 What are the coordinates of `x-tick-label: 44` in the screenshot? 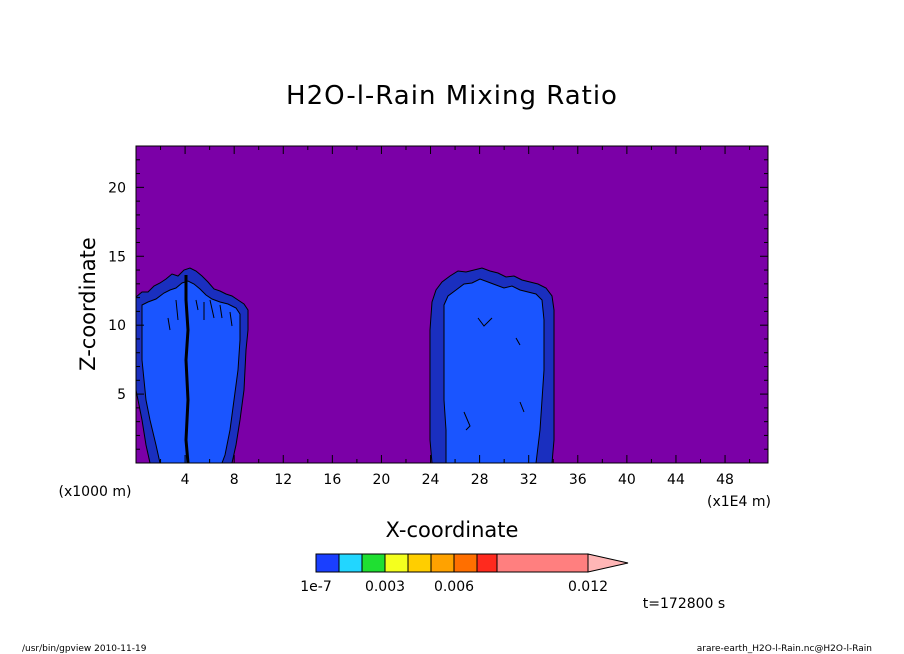 It's located at (676, 480).